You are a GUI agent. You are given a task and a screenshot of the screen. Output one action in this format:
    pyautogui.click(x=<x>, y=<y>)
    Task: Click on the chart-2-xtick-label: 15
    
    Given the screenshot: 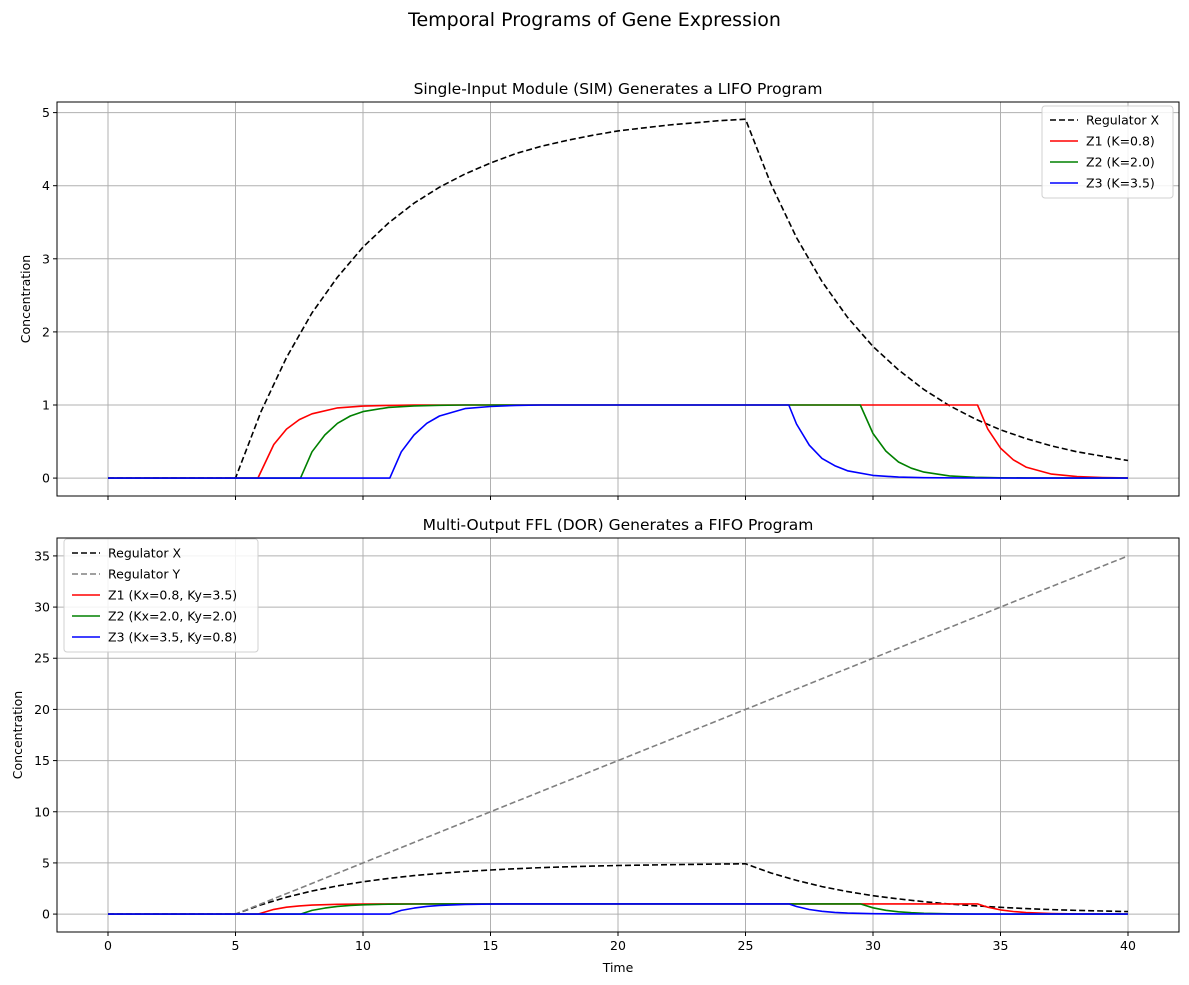 What is the action you would take?
    pyautogui.click(x=491, y=945)
    